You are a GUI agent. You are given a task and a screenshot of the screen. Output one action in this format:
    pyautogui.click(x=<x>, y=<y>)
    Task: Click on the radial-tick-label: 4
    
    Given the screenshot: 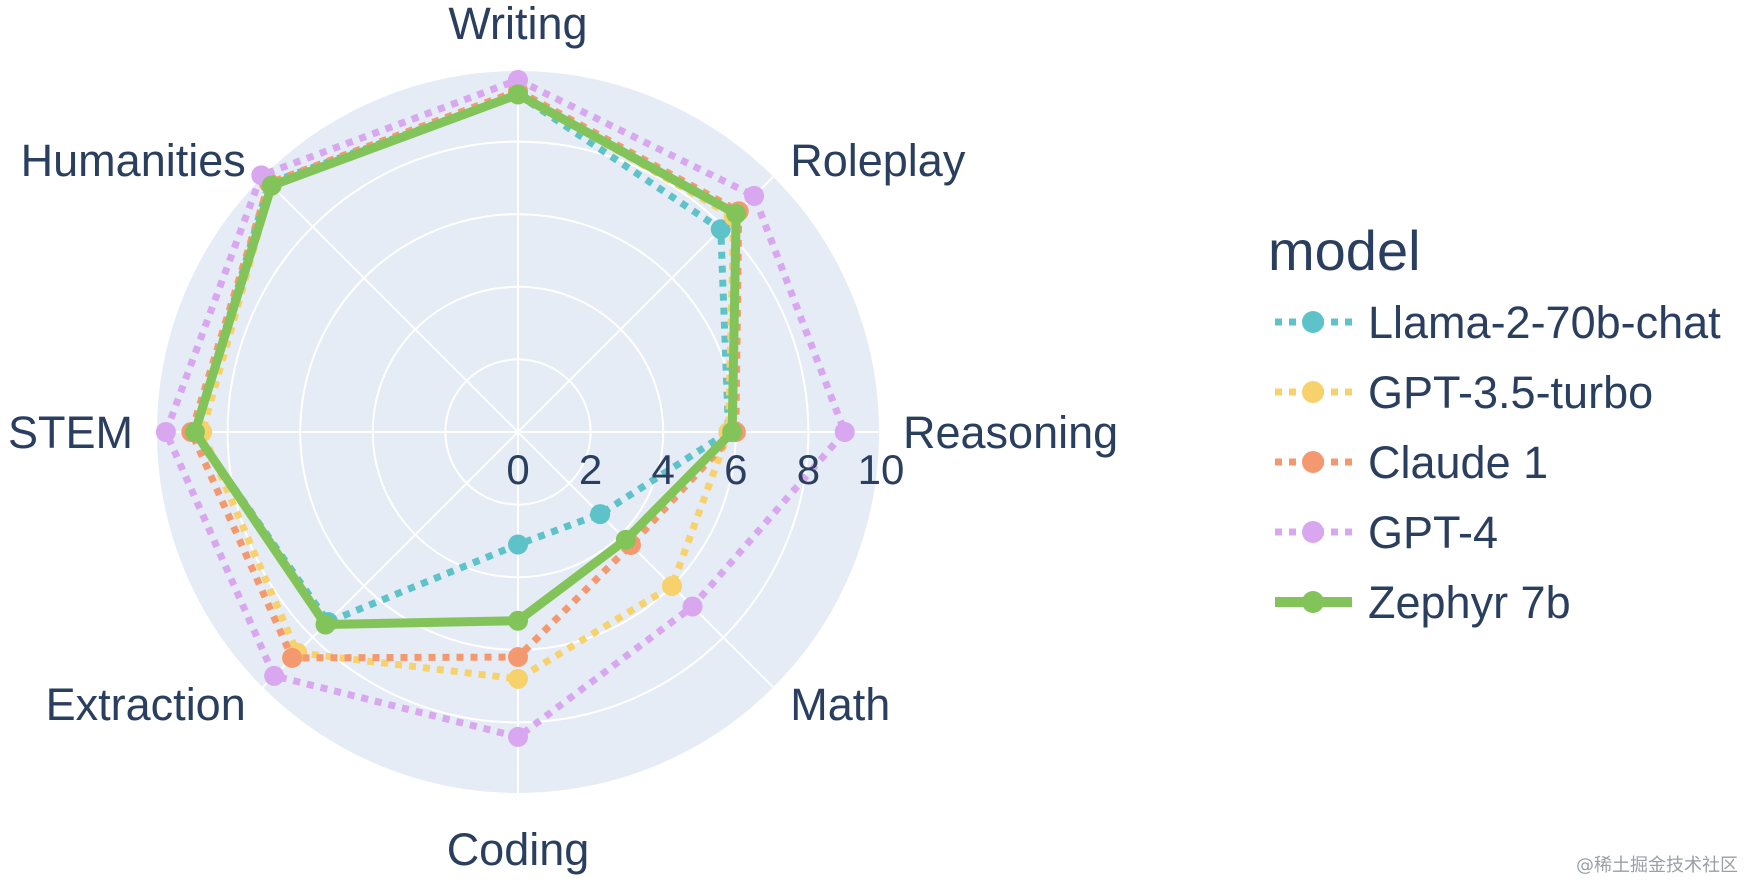 What is the action you would take?
    pyautogui.click(x=663, y=469)
    